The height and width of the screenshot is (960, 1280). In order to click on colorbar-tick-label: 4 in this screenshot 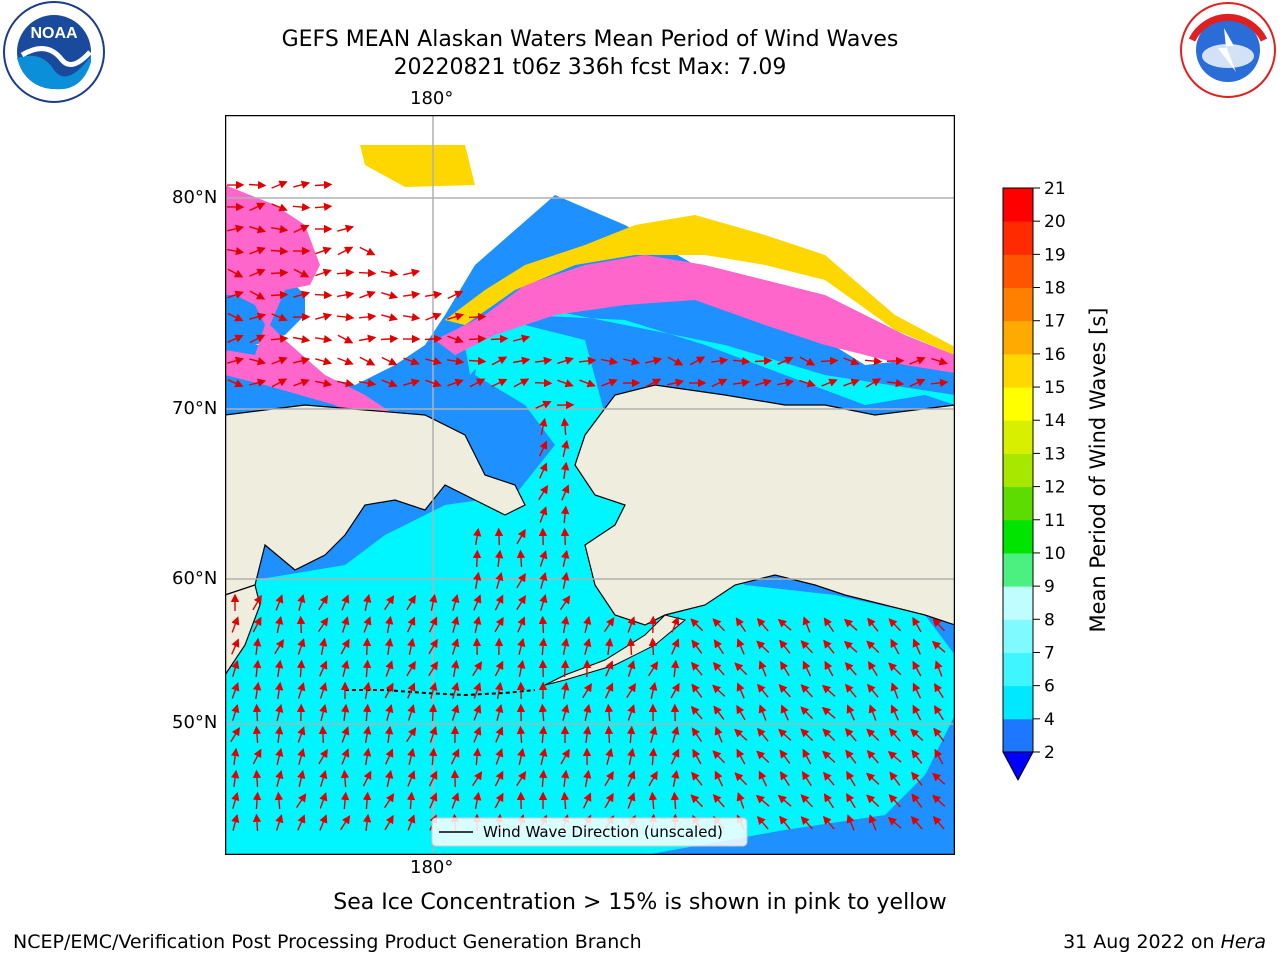, I will do `click(1049, 720)`.